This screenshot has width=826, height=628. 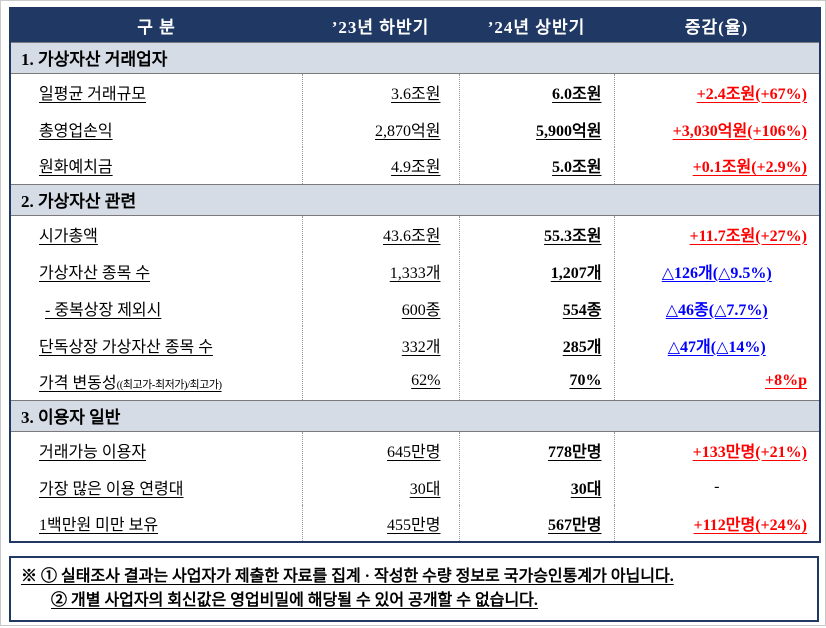 What do you see at coordinates (536, 307) in the screenshot?
I see `value-curr: 554종` at bounding box center [536, 307].